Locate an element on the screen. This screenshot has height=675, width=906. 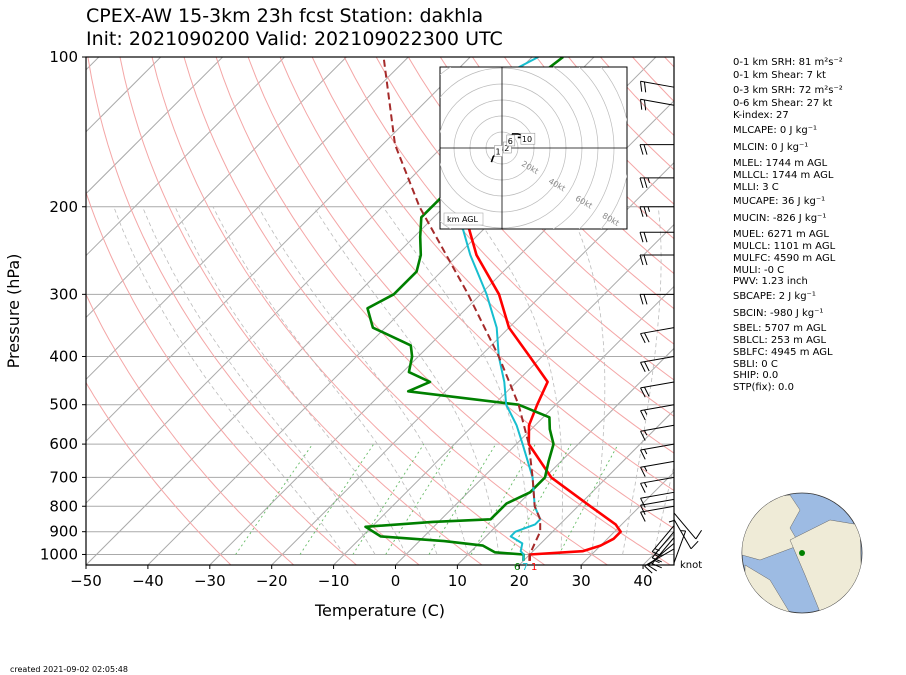
index-sbcape: SBCAPE: 2 J kg⁻¹ is located at coordinates (774, 296).